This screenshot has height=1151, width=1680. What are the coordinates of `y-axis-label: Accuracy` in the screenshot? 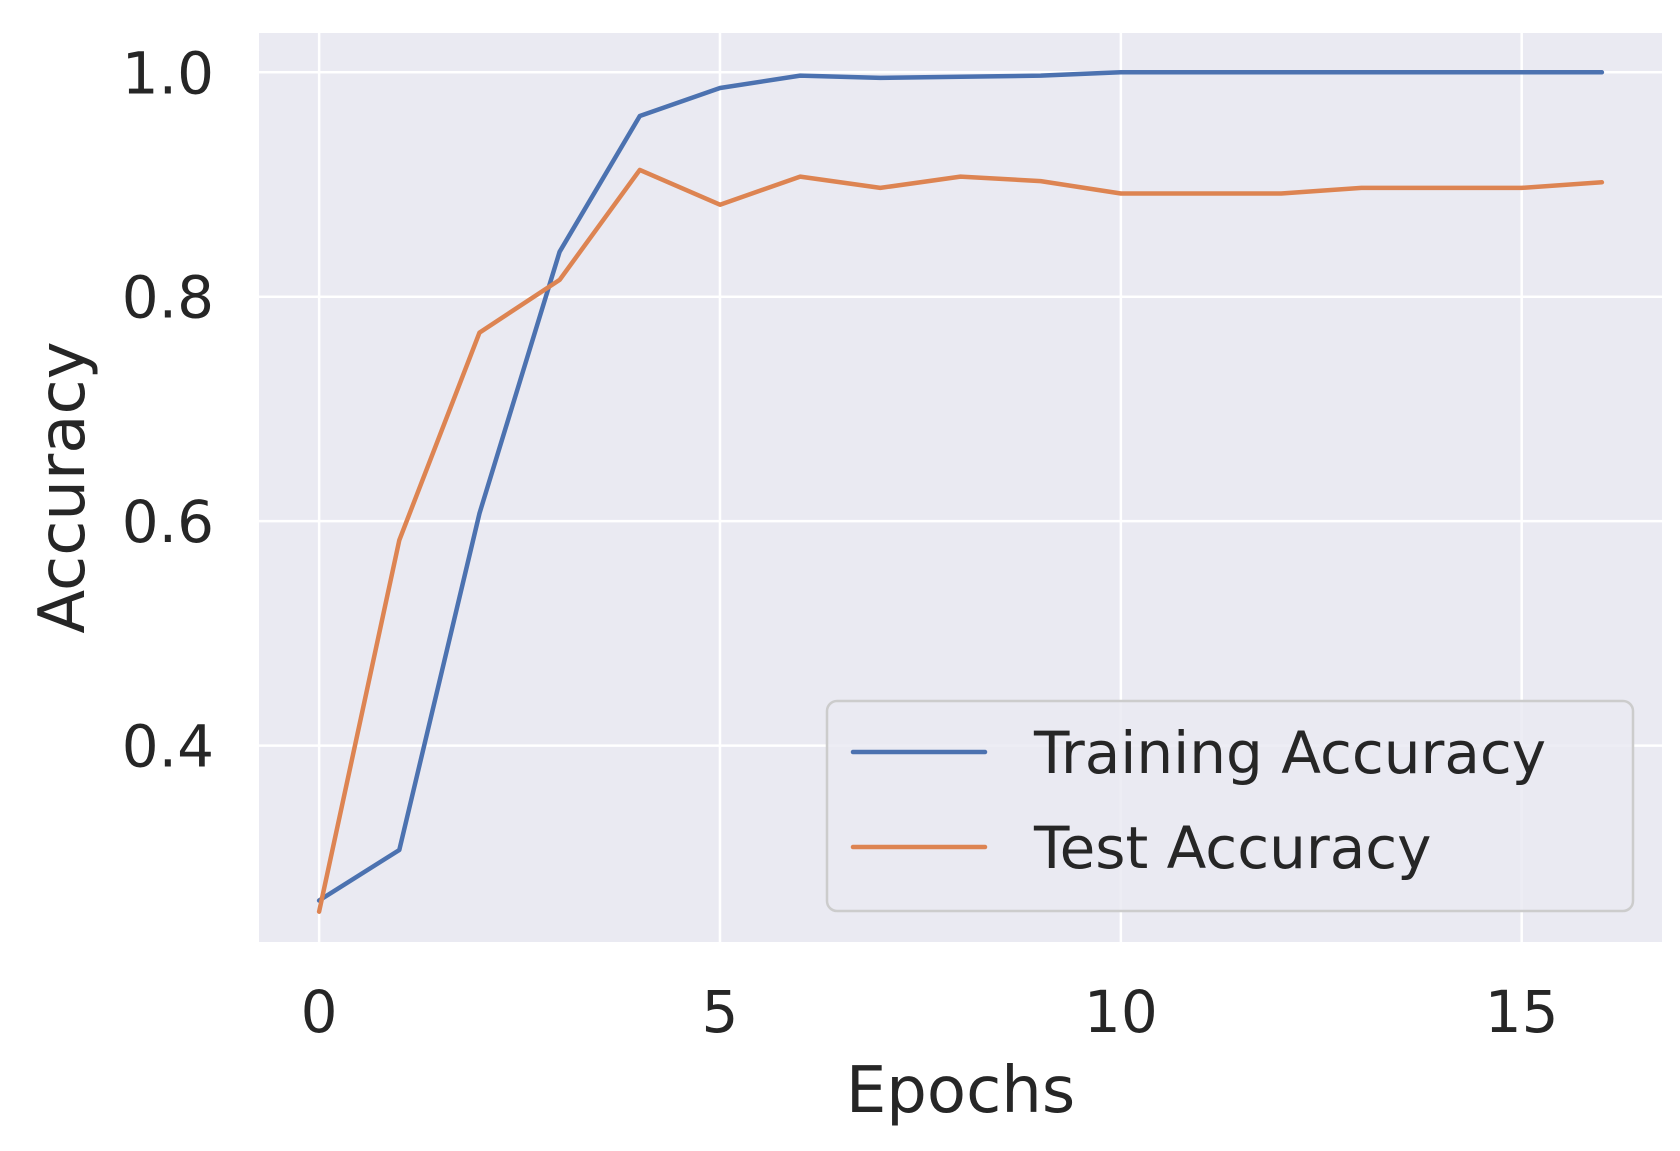 It's located at (63, 487).